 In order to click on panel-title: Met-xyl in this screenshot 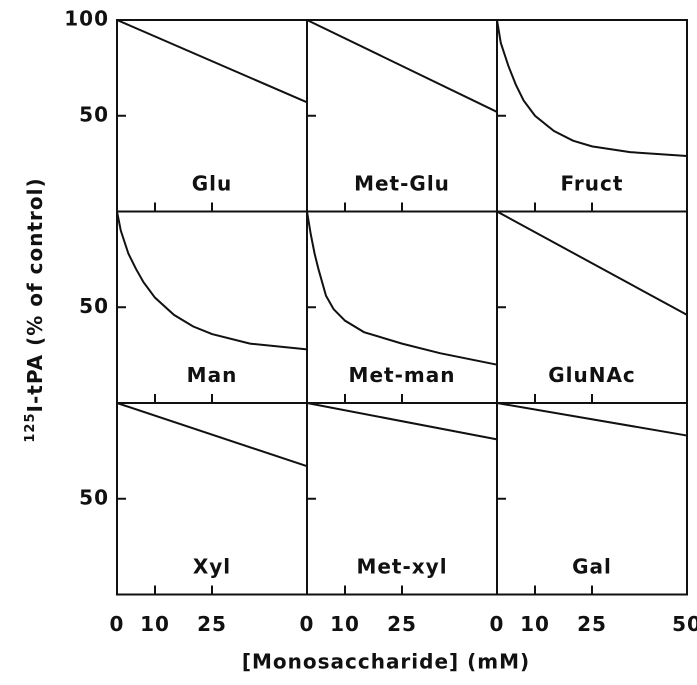, I will do `click(401, 567)`.